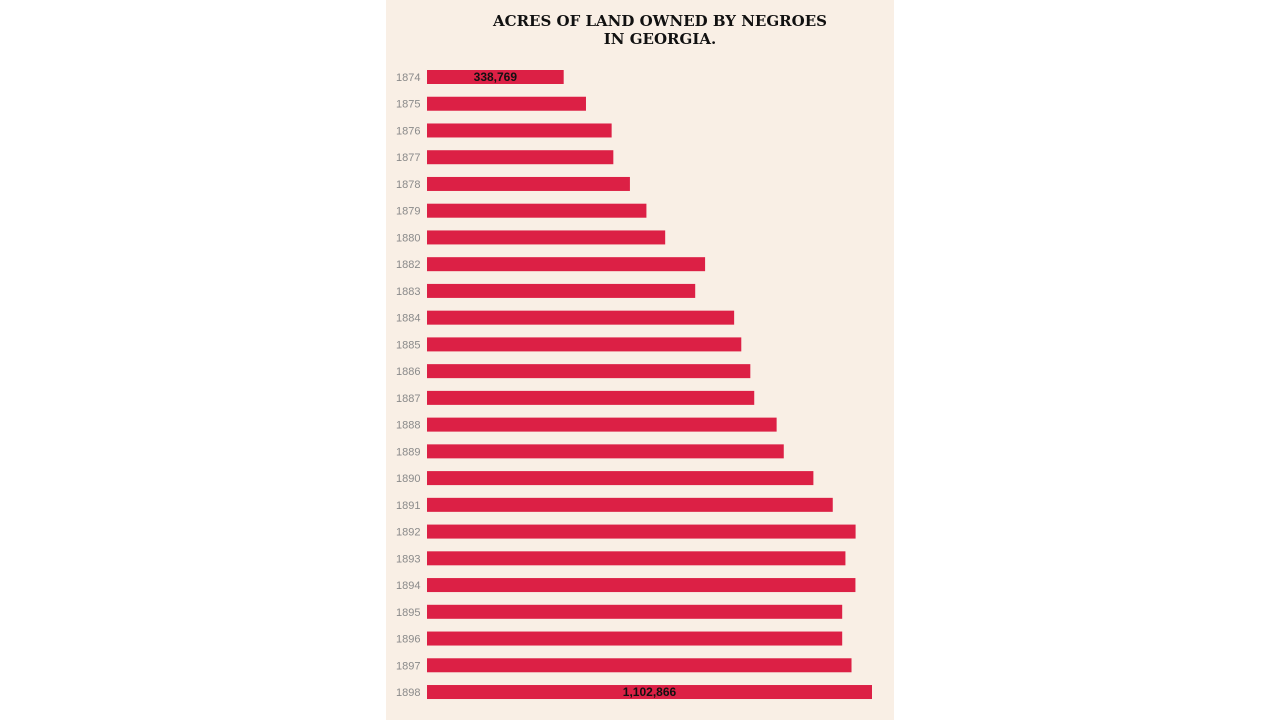 Image resolution: width=1280 pixels, height=720 pixels. I want to click on chart-title-line-2: IN GEORGIA., so click(660, 39).